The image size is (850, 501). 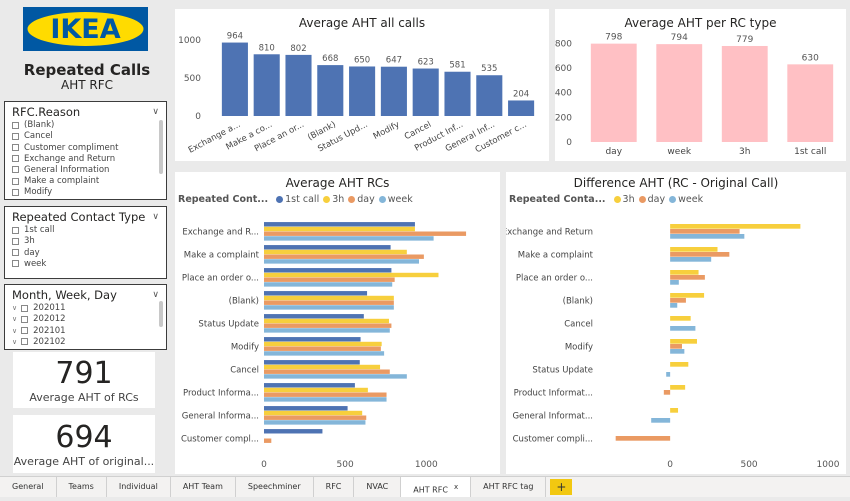 I want to click on close-icon: x, so click(x=456, y=487).